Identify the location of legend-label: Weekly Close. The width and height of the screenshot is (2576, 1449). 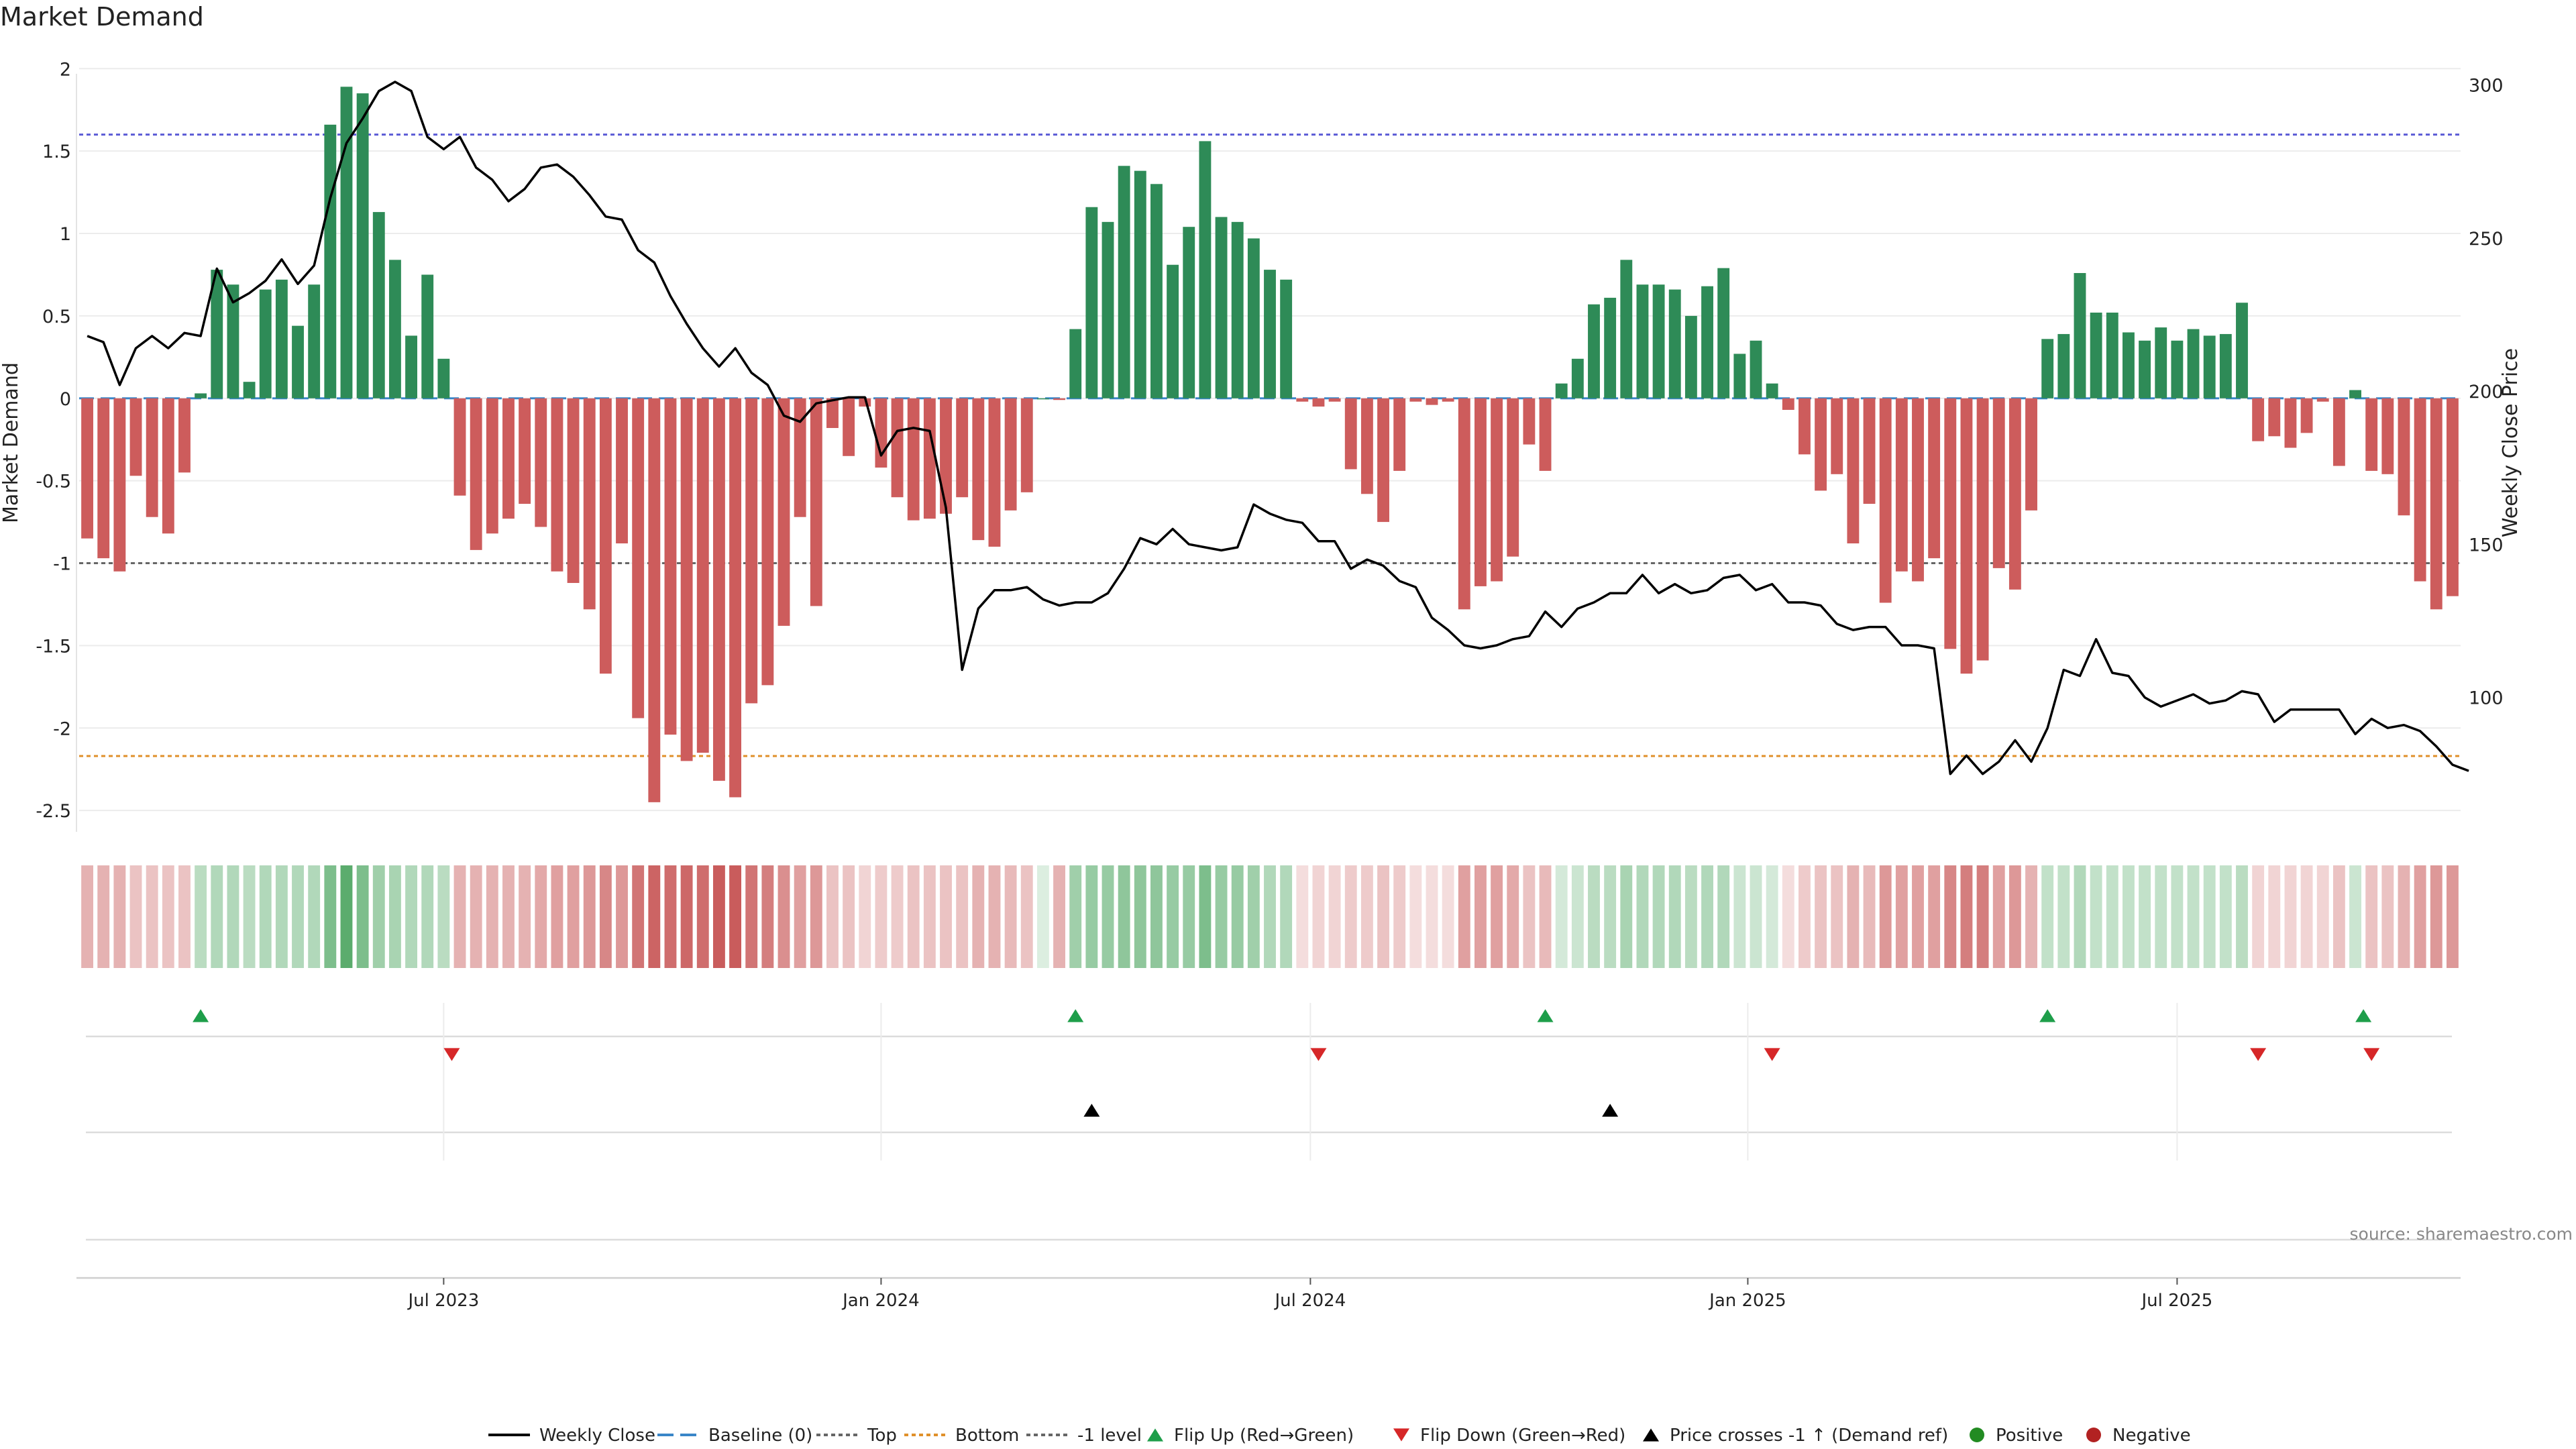
(597, 1436).